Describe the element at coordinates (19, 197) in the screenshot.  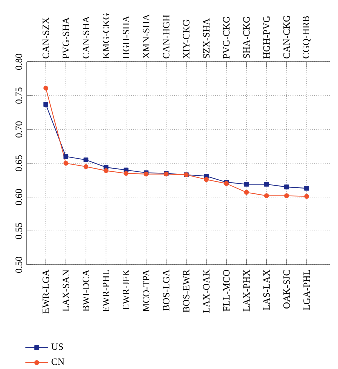
I see `y-tick-label: 0.60` at that location.